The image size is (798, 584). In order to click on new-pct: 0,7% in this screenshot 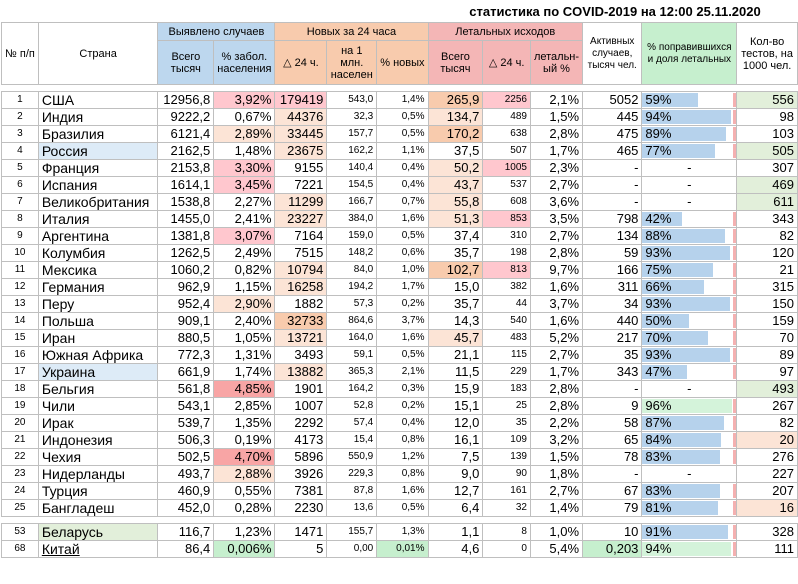, I will do `click(402, 202)`.